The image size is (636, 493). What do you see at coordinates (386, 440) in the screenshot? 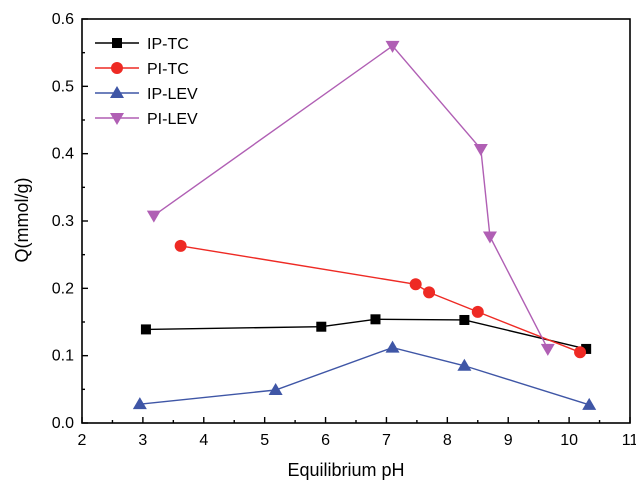
I see `x-tick-label: 7` at bounding box center [386, 440].